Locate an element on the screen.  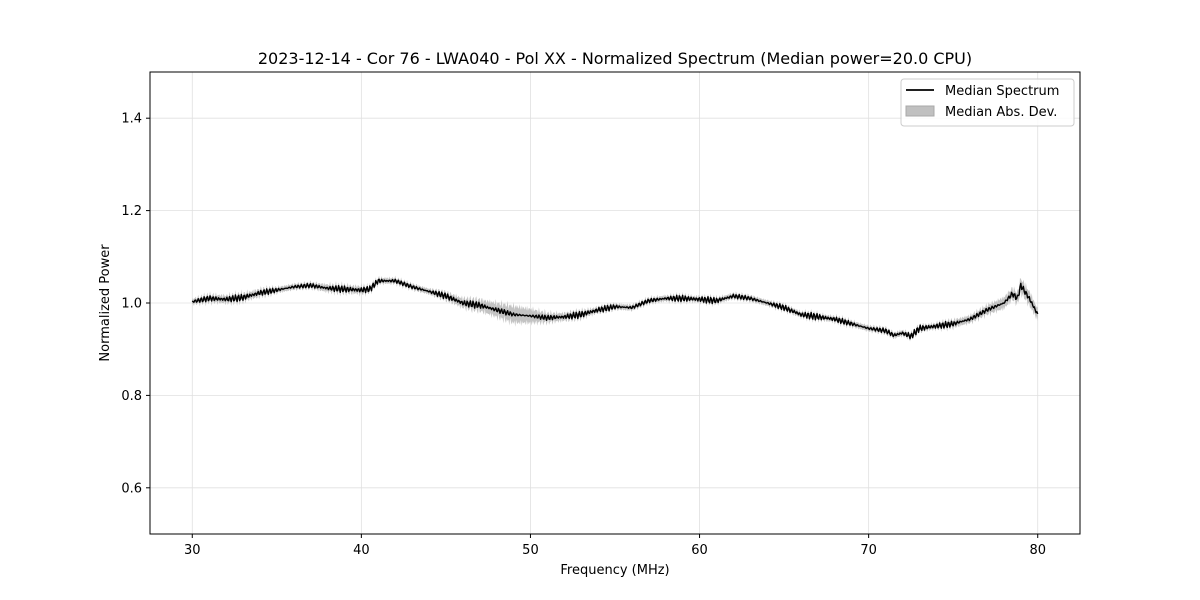
legend-label-median-abs-dev: Median Abs. Dev. is located at coordinates (1001, 112).